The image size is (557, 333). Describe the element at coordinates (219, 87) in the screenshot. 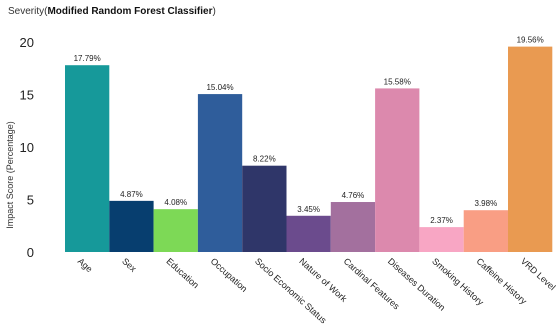

I see `data-label: 15.04%` at that location.